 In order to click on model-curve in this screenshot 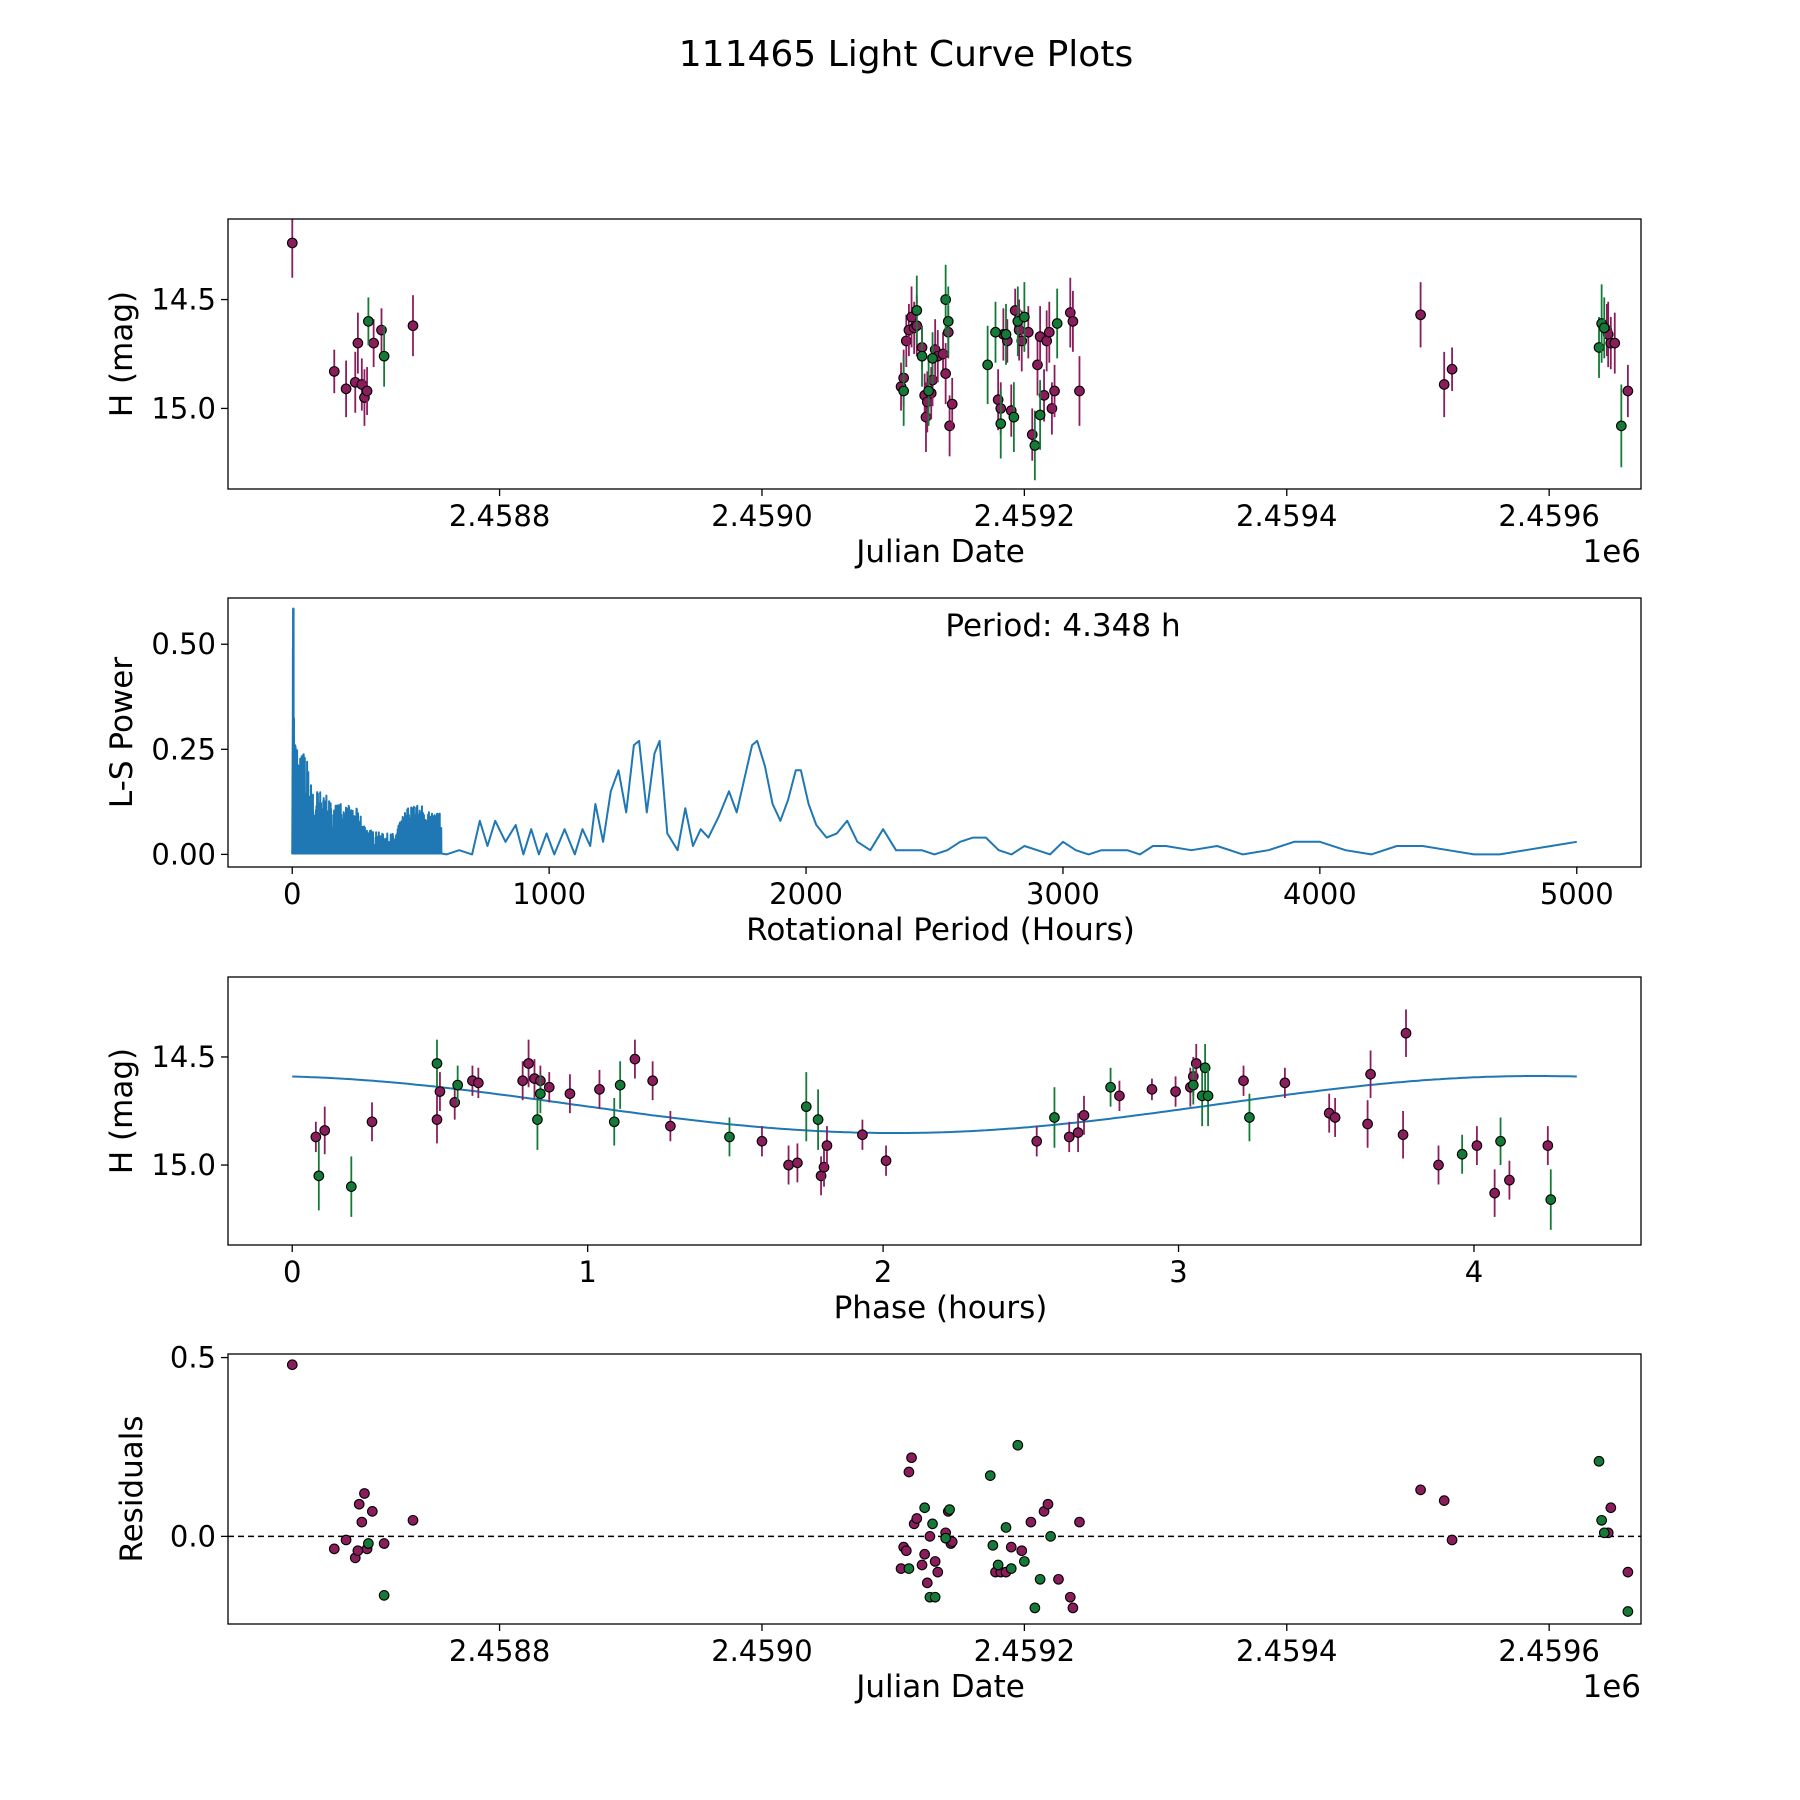, I will do `click(934, 1104)`.